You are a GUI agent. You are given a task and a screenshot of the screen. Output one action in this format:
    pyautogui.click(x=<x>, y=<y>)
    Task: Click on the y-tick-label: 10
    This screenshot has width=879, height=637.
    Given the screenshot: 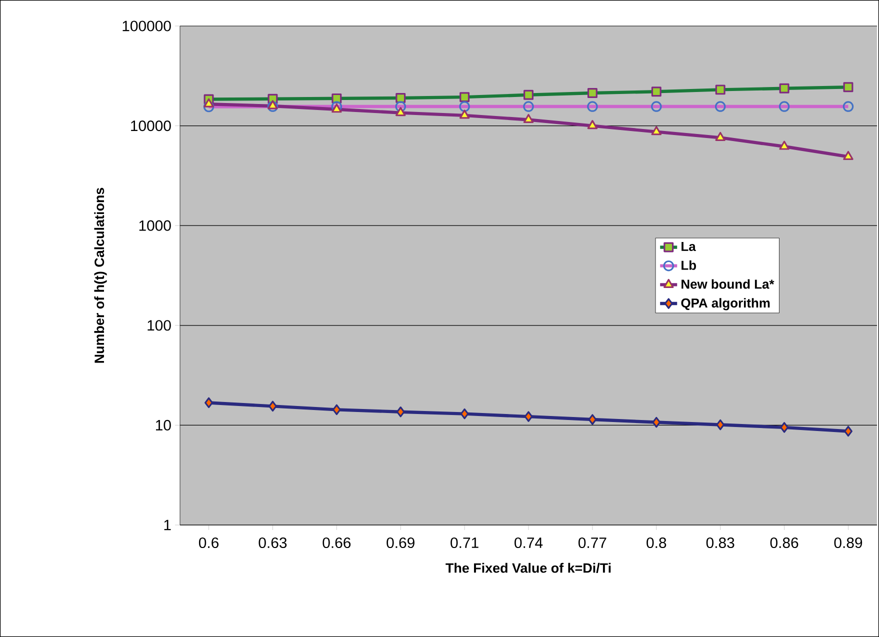 What is the action you would take?
    pyautogui.click(x=163, y=425)
    